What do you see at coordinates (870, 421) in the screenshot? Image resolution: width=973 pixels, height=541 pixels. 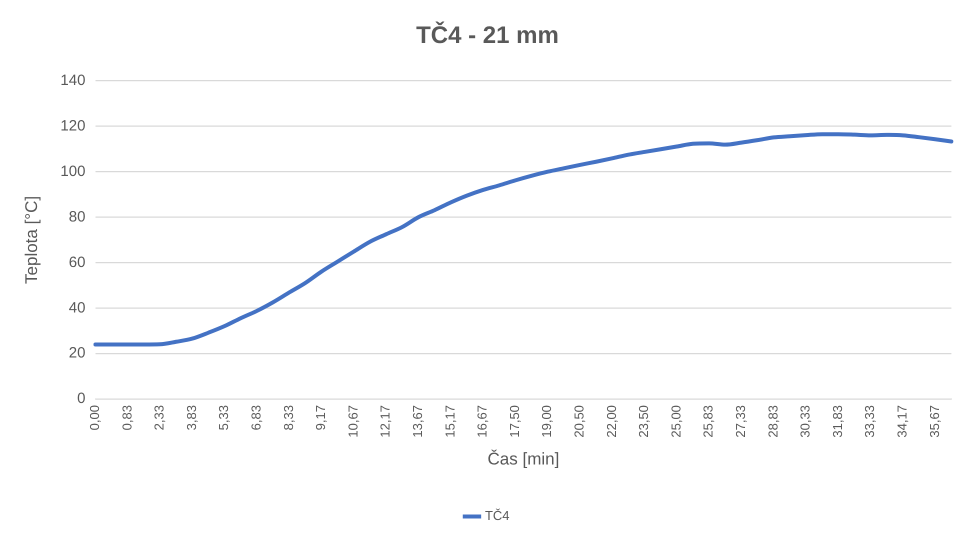 I see `x-tick-label: 33,33` at bounding box center [870, 421].